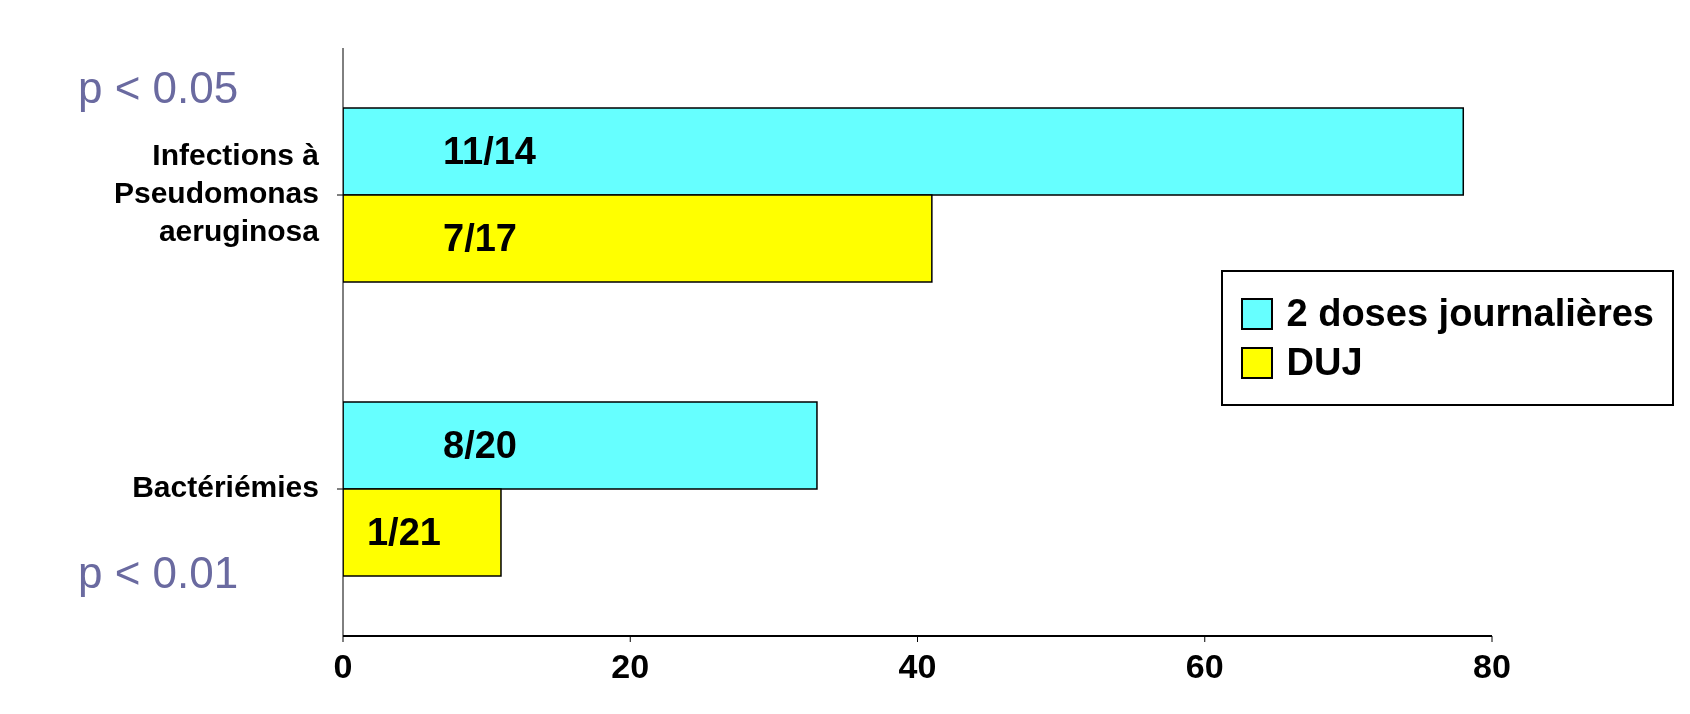 The width and height of the screenshot is (1690, 714). What do you see at coordinates (1324, 362) in the screenshot?
I see `legend-label: DUJ` at bounding box center [1324, 362].